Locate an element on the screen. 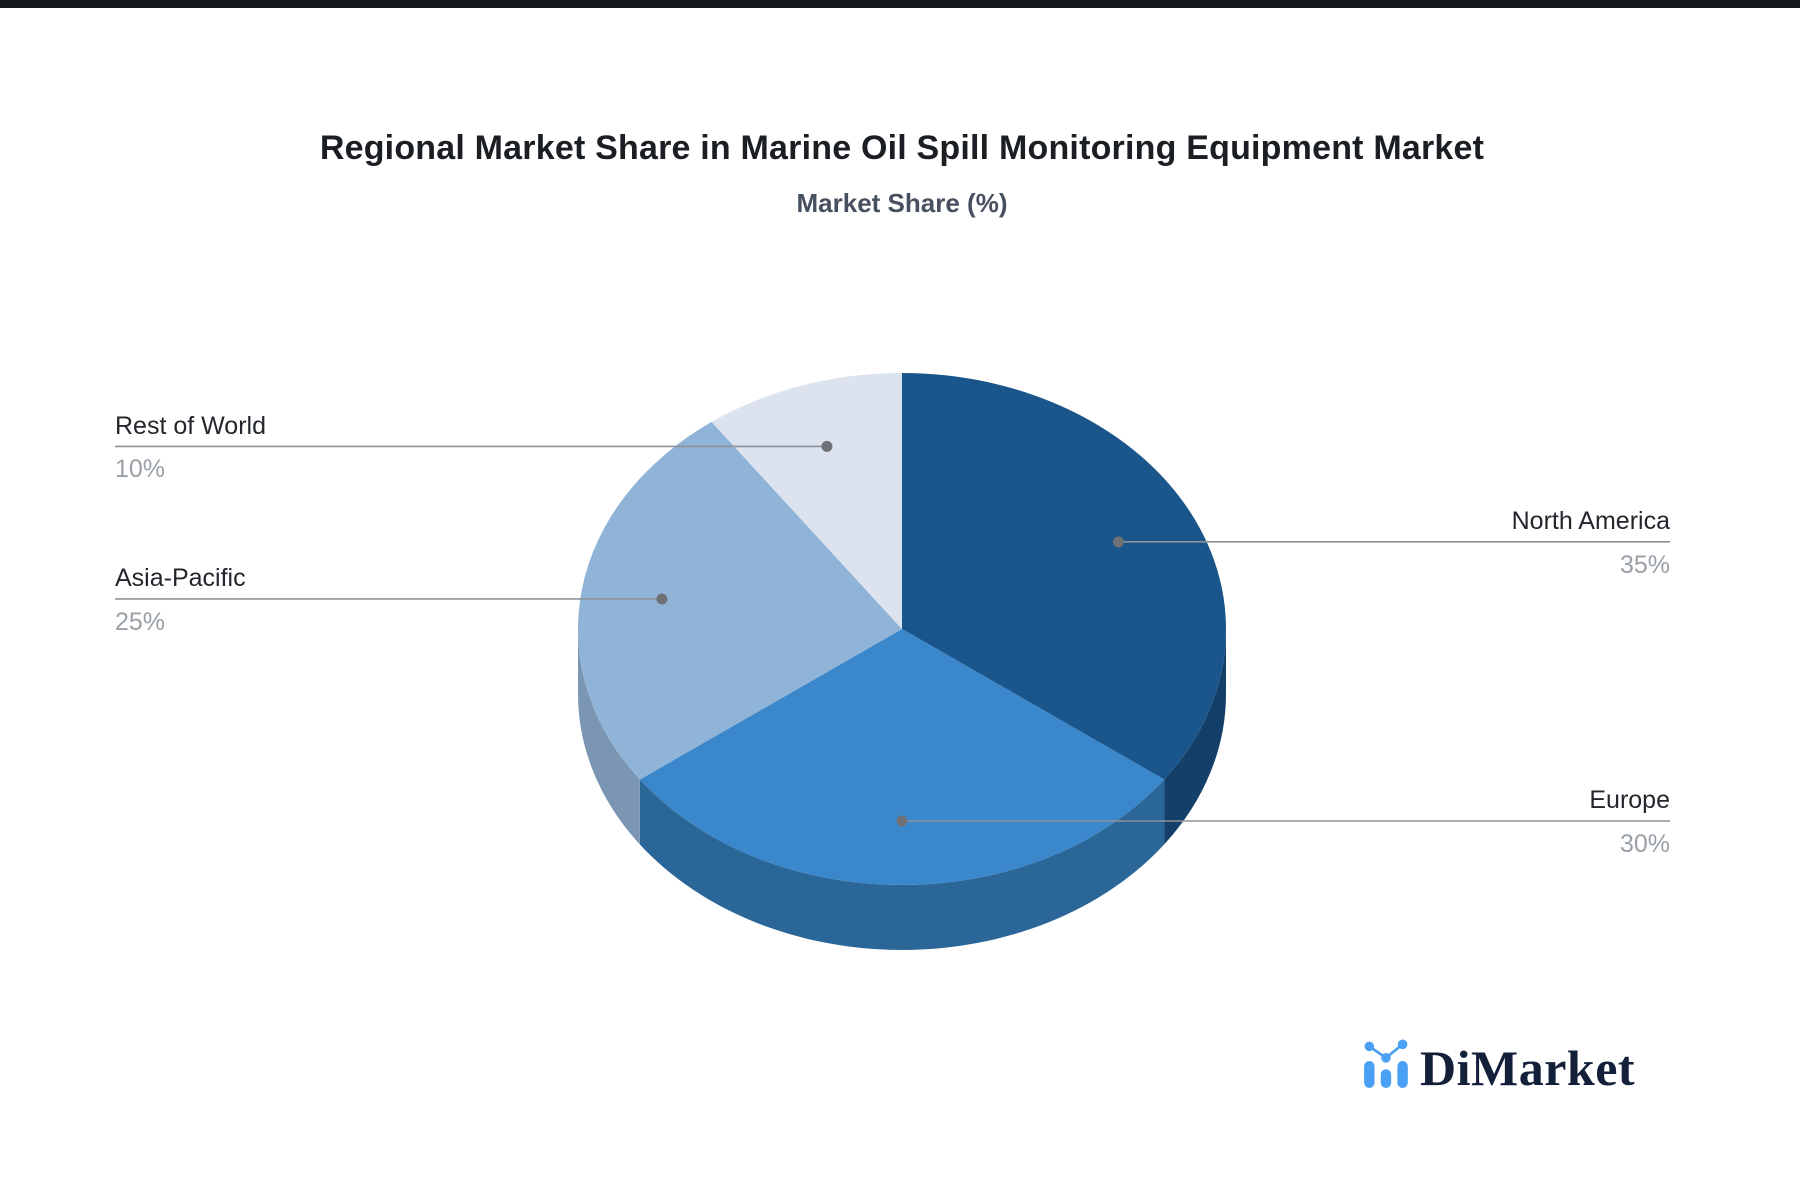 Image resolution: width=1800 pixels, height=1196 pixels. pie-slice-side-europe is located at coordinates (902, 864).